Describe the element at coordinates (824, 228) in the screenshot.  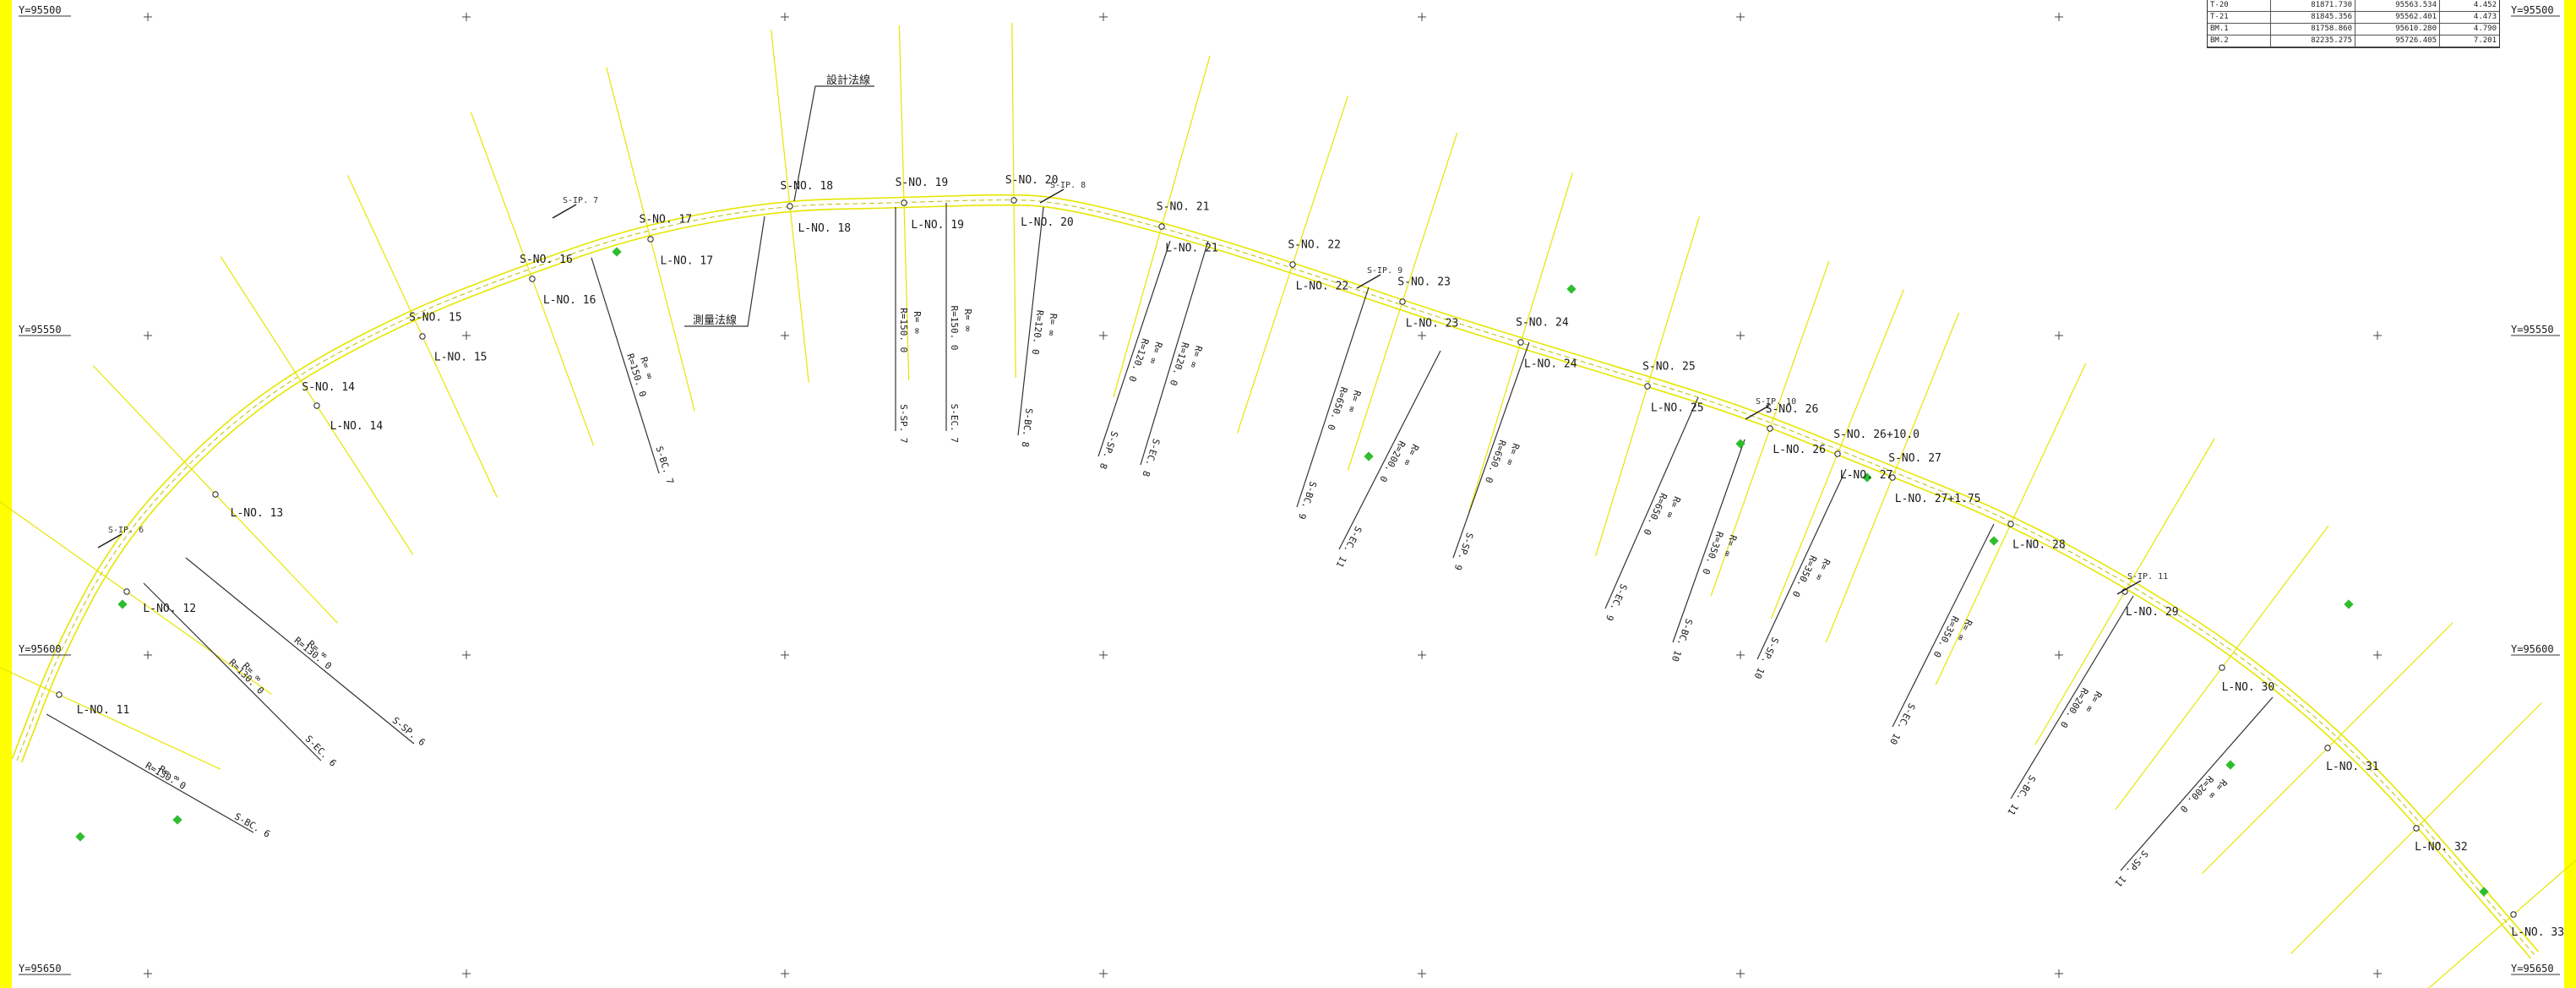
I see `l-station-label: L-NO. 18` at that location.